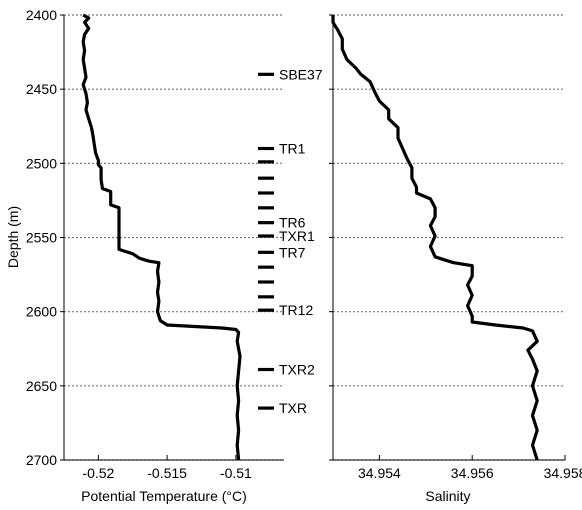 Image resolution: width=582 pixels, height=510 pixels. I want to click on salinity-x-ticks: 34.954 34.956 34.958, so click(470, 468).